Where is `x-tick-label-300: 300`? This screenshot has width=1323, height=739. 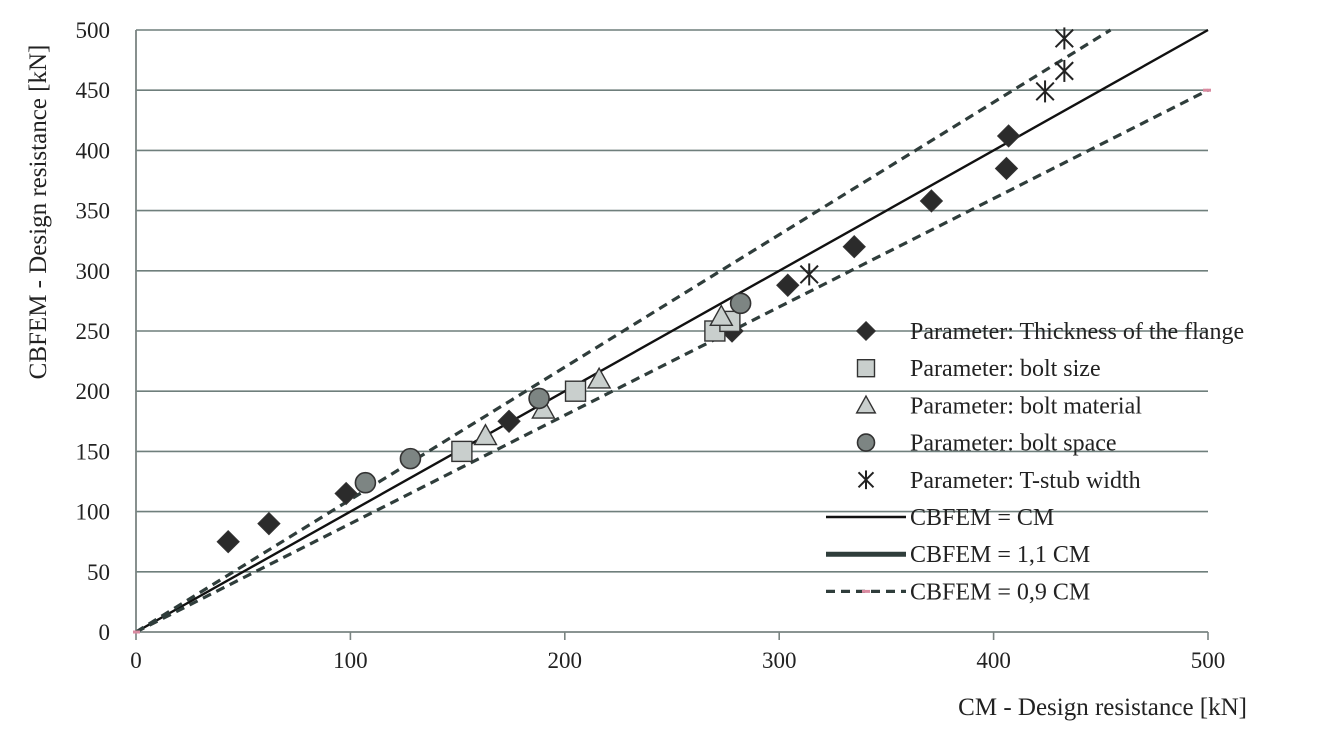 x-tick-label-300: 300 is located at coordinates (779, 660).